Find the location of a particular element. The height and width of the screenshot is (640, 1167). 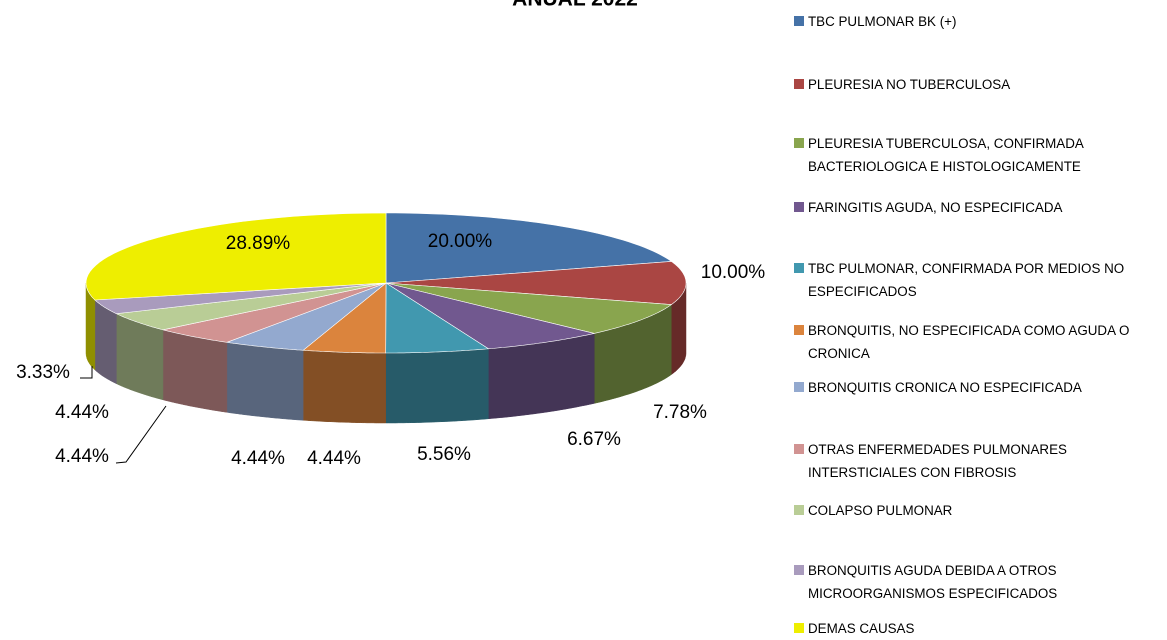

legend-label: TBC PULMONAR BK (+) is located at coordinates (882, 21).